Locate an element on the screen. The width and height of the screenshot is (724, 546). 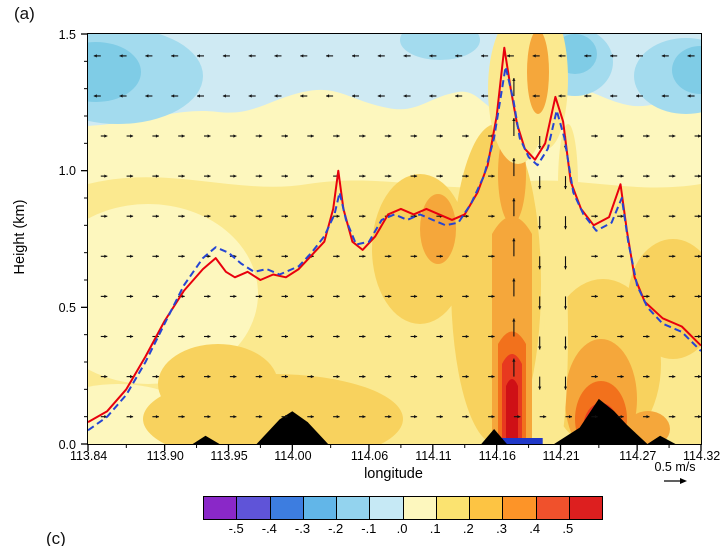
colorbar-tick-labels: -.5 -.4 -.3 -.2 -.1 .0 .1 .2 .3 .4 .5 is located at coordinates (402, 529).